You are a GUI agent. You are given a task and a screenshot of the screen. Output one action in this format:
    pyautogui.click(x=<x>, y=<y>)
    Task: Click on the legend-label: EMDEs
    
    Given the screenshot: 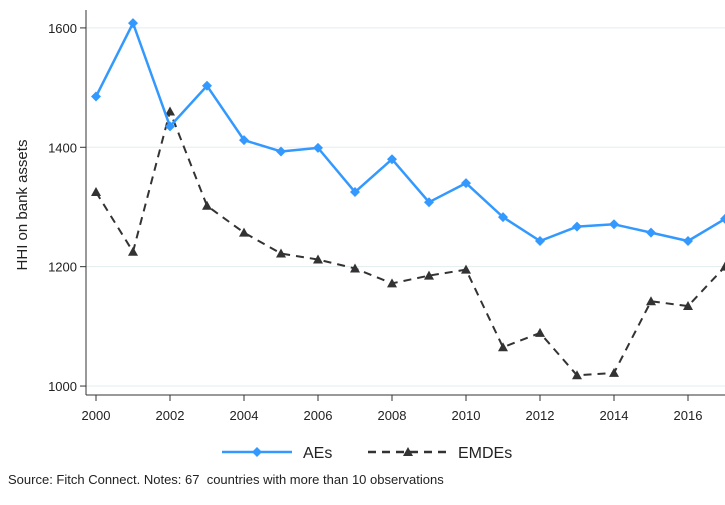 What is the action you would take?
    pyautogui.click(x=485, y=453)
    